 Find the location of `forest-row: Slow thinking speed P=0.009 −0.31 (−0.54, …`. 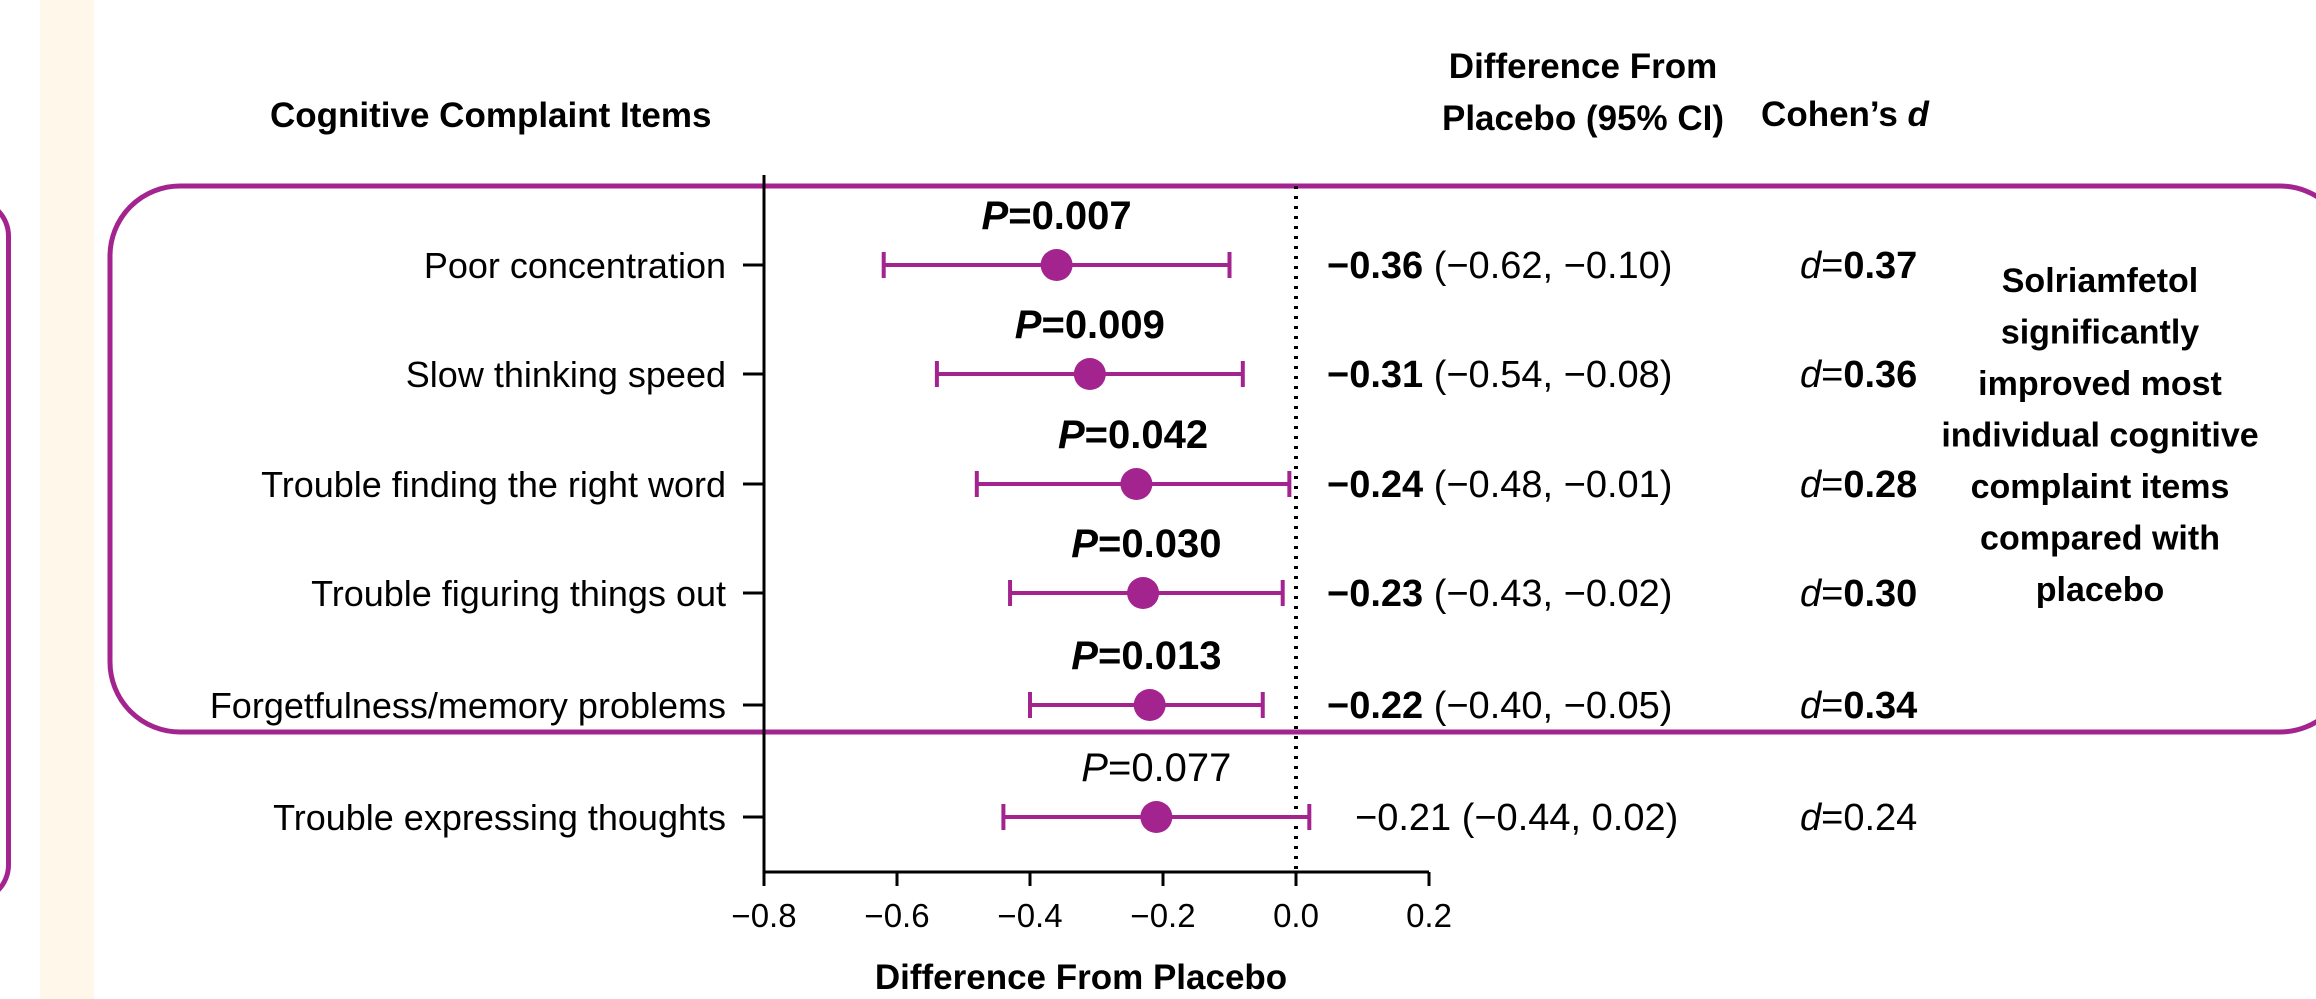

forest-row: Slow thinking speed P=0.009 −0.31 (−0.54, … is located at coordinates (1162, 349).